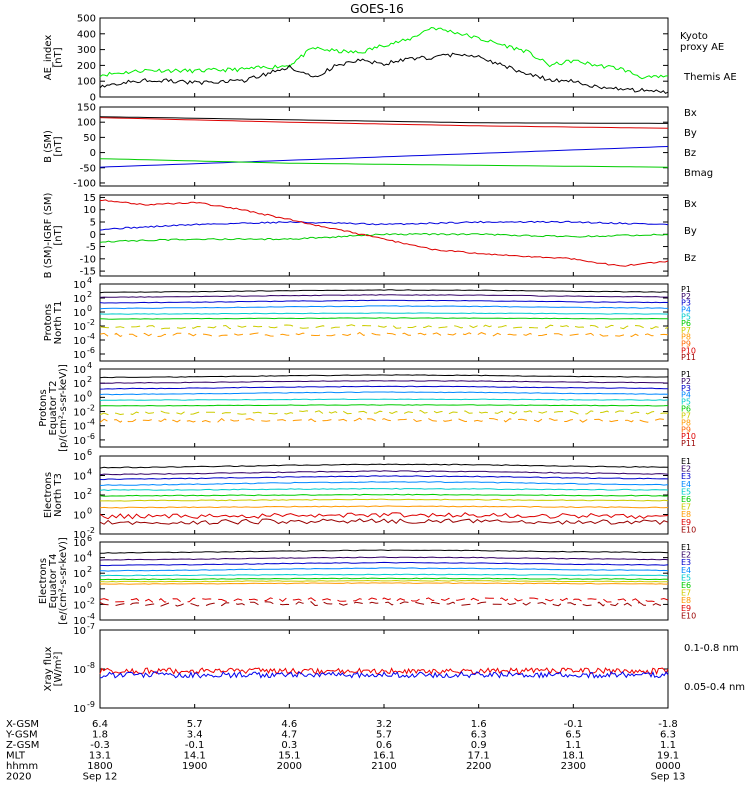 This screenshot has width=750, height=800. Describe the element at coordinates (384, 307) in the screenshot. I see `channel-line-p4` at that location.